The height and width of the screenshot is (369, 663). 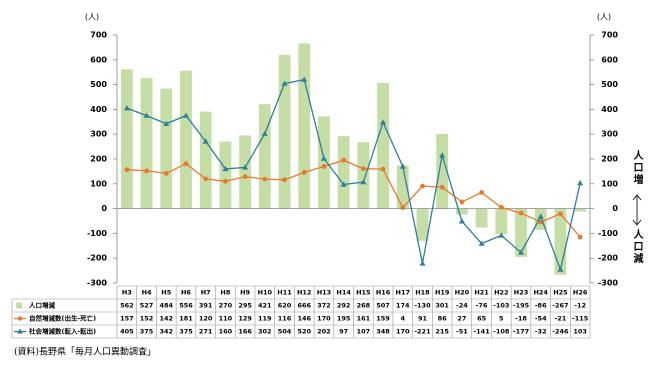 What do you see at coordinates (521, 319) in the screenshot?
I see `table-value: -18` at bounding box center [521, 319].